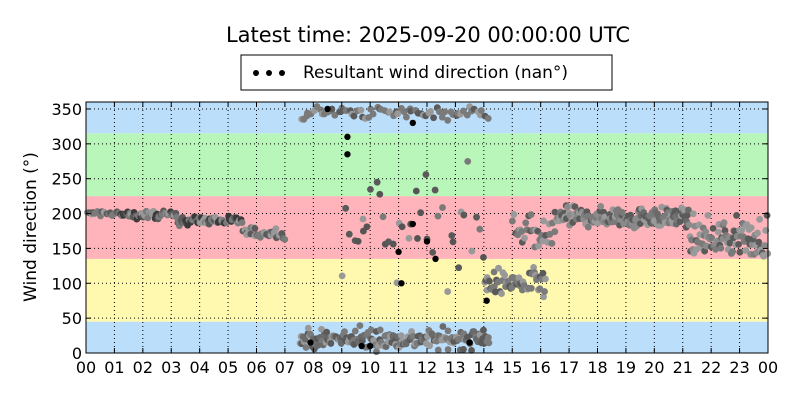  What do you see at coordinates (540, 367) in the screenshot?
I see `x-tick-label: 16` at bounding box center [540, 367].